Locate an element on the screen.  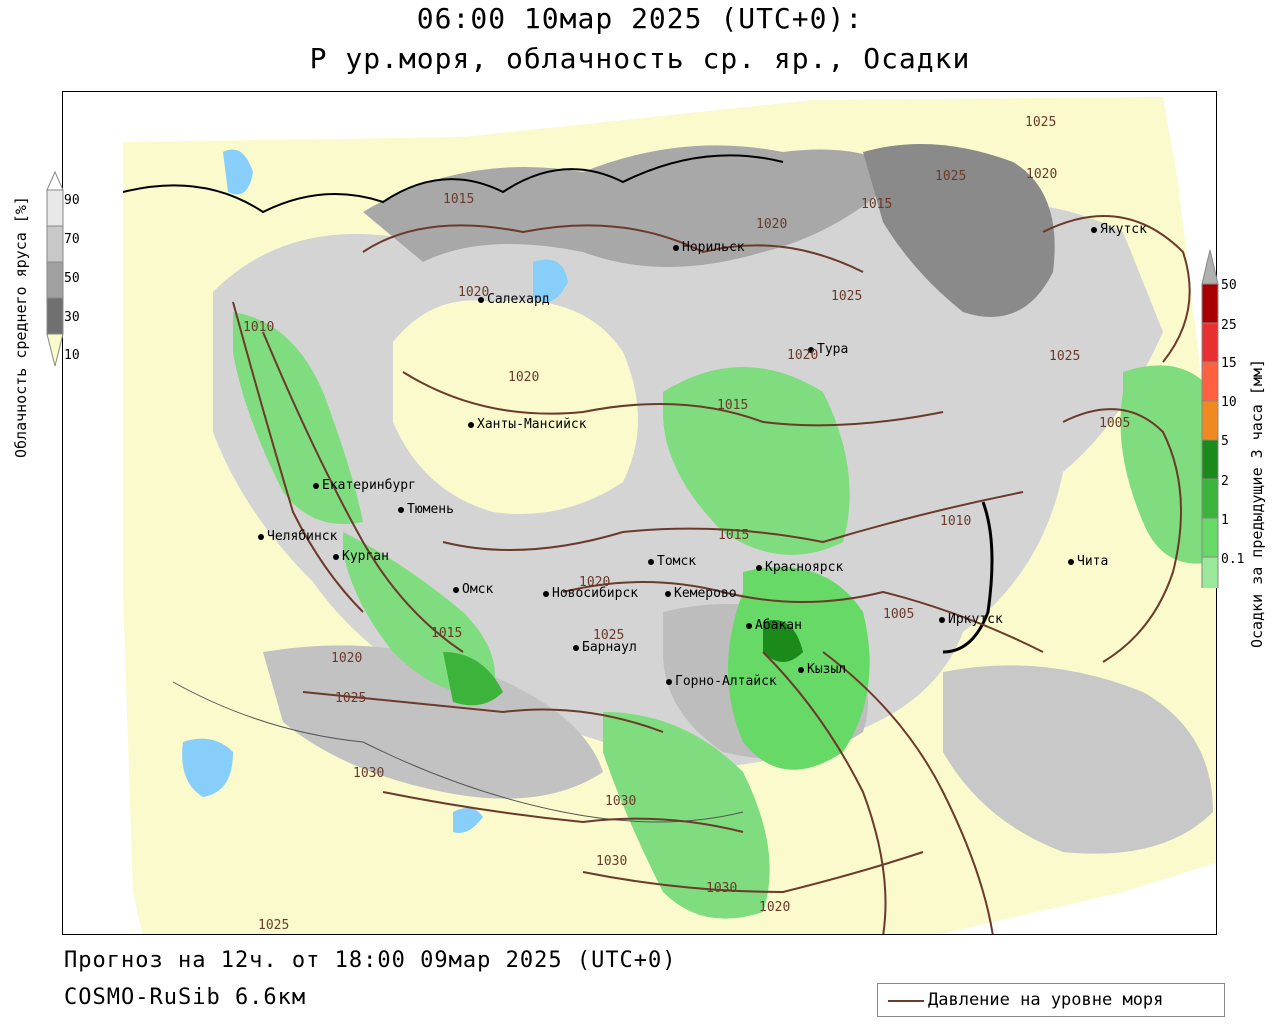
legend: Давление на уровне моря is located at coordinates (1051, 1000).